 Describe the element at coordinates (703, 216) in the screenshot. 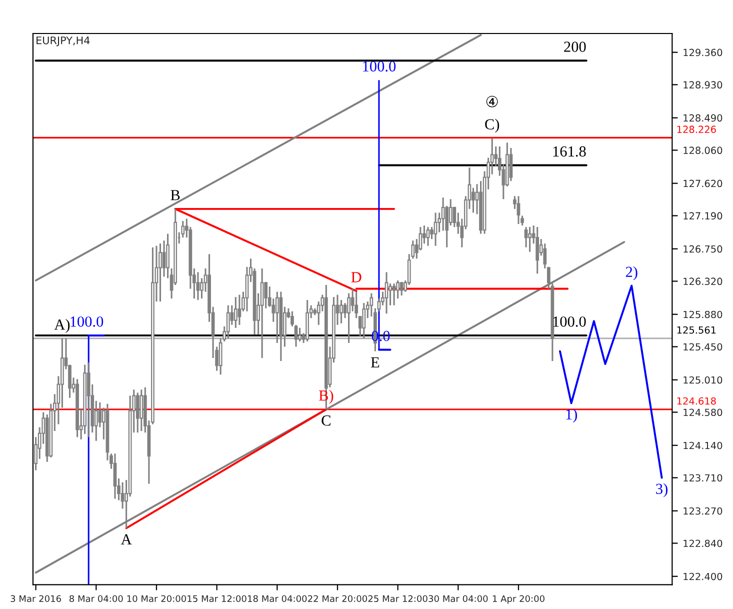

I see `y-tick-label: 127.190` at that location.